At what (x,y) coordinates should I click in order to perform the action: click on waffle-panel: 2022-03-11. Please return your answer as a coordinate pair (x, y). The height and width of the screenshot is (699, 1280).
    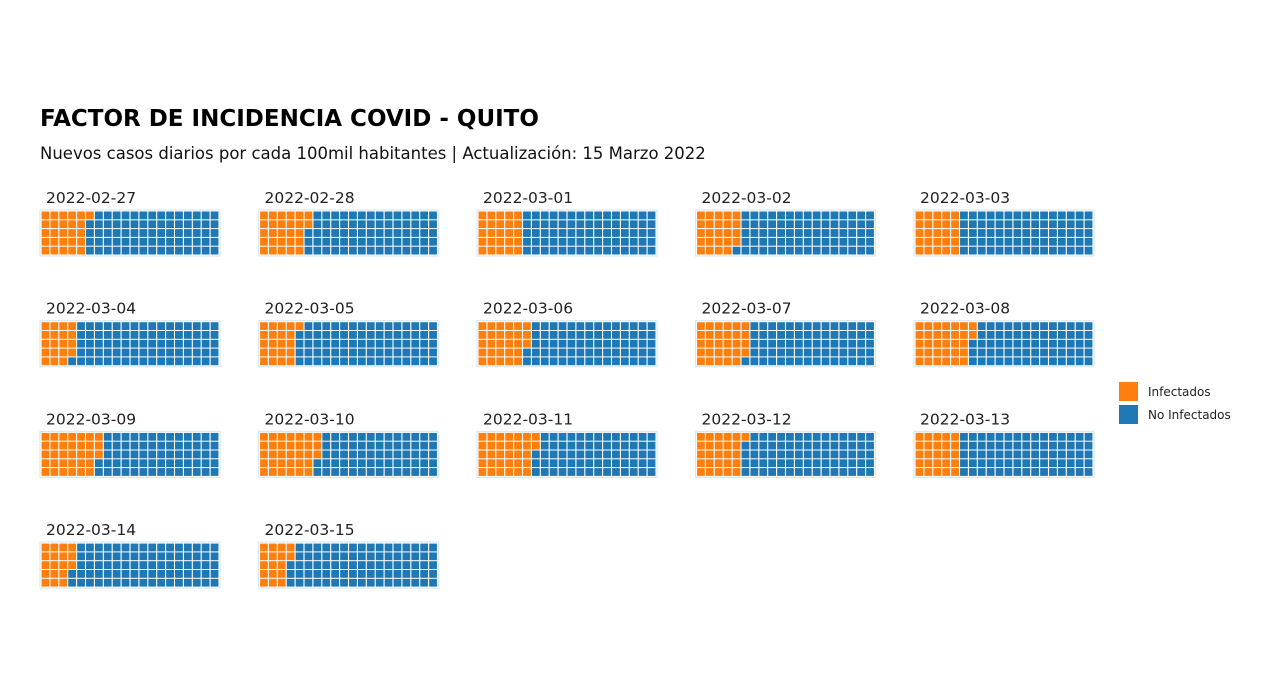
    Looking at the image, I should click on (567, 444).